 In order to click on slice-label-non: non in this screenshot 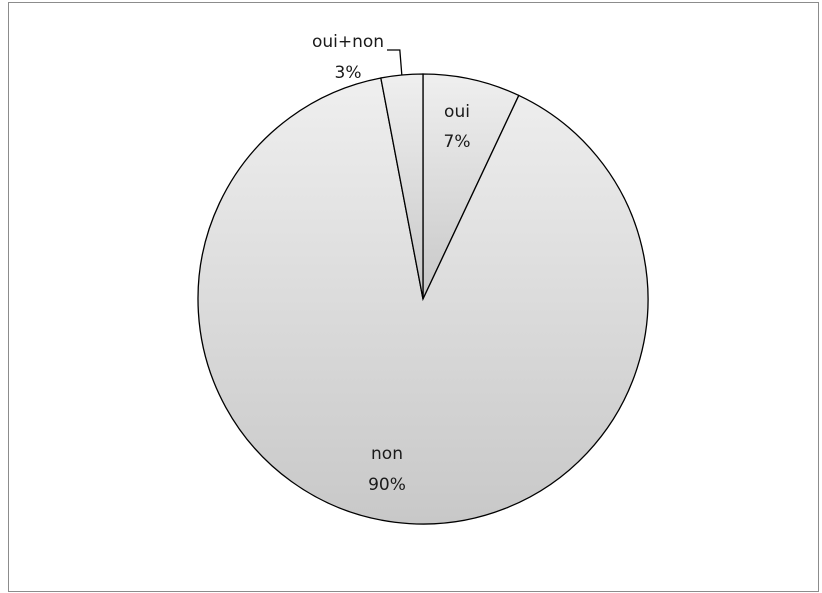, I will do `click(387, 454)`.